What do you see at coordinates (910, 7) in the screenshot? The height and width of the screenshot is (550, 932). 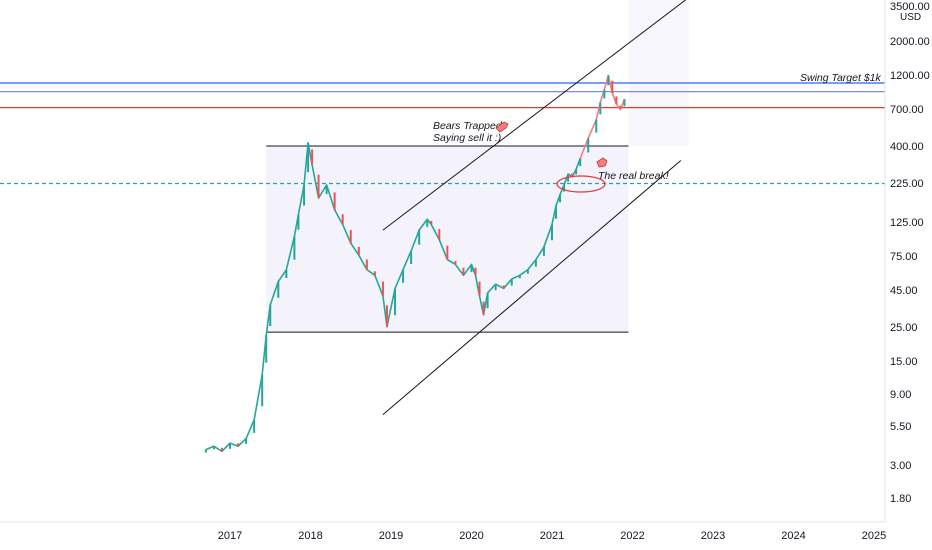 I see `y-tick-label: 3500.00` at bounding box center [910, 7].